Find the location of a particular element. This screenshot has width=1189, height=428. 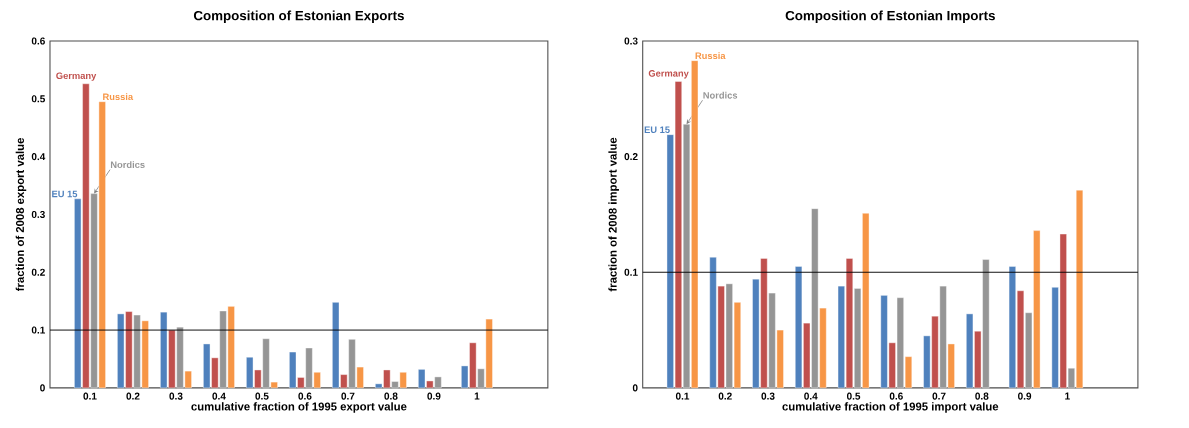

y-tick-label: 0.5 is located at coordinates (38, 99).